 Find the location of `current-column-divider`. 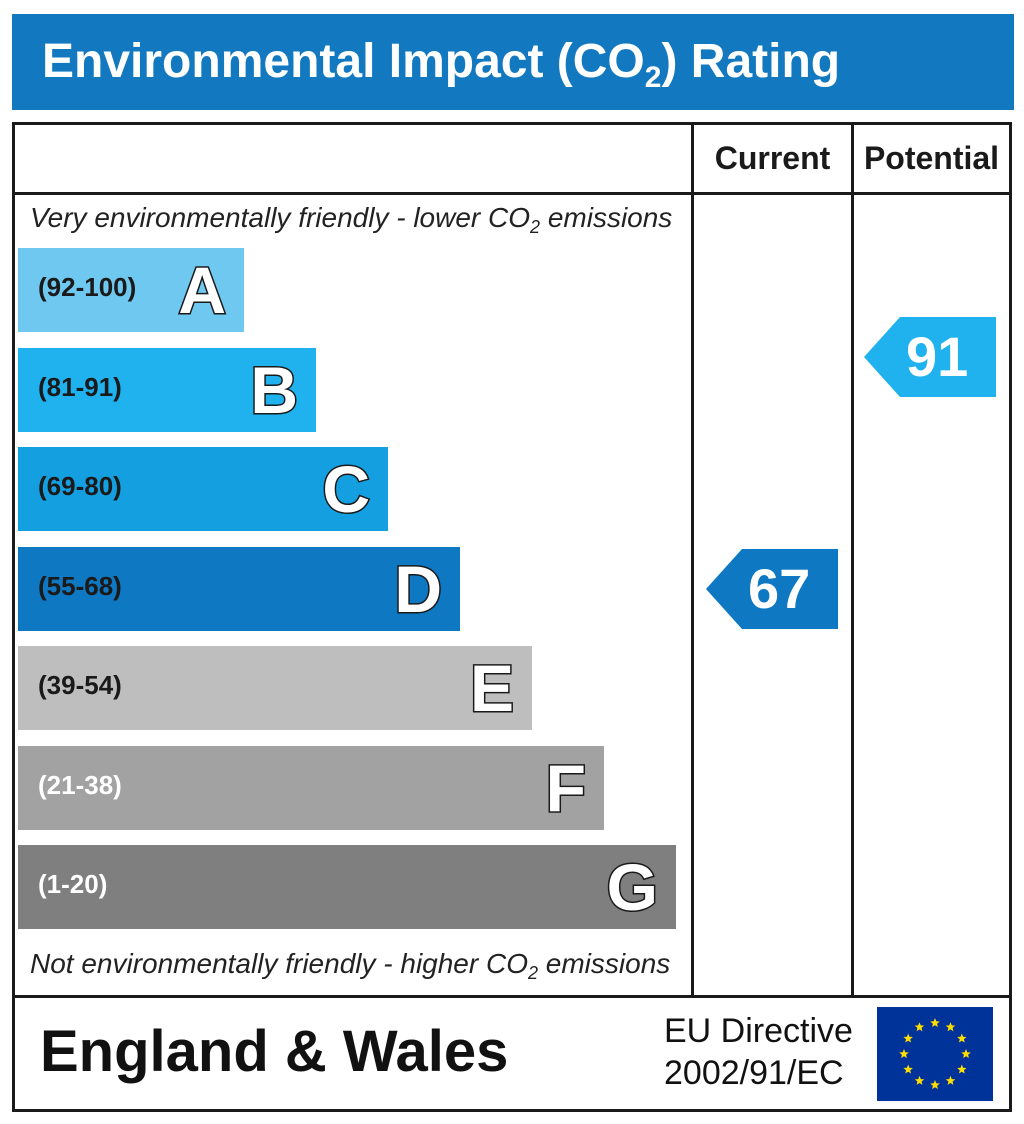

current-column-divider is located at coordinates (692, 560).